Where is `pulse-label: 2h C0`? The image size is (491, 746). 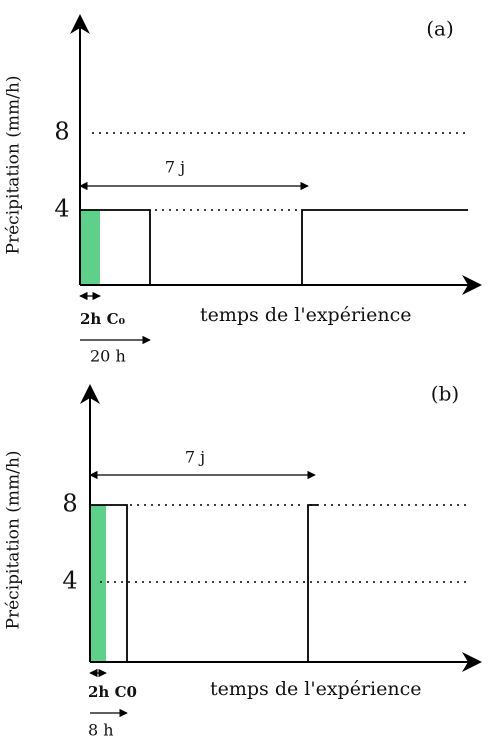 pulse-label: 2h C0 is located at coordinates (112, 692).